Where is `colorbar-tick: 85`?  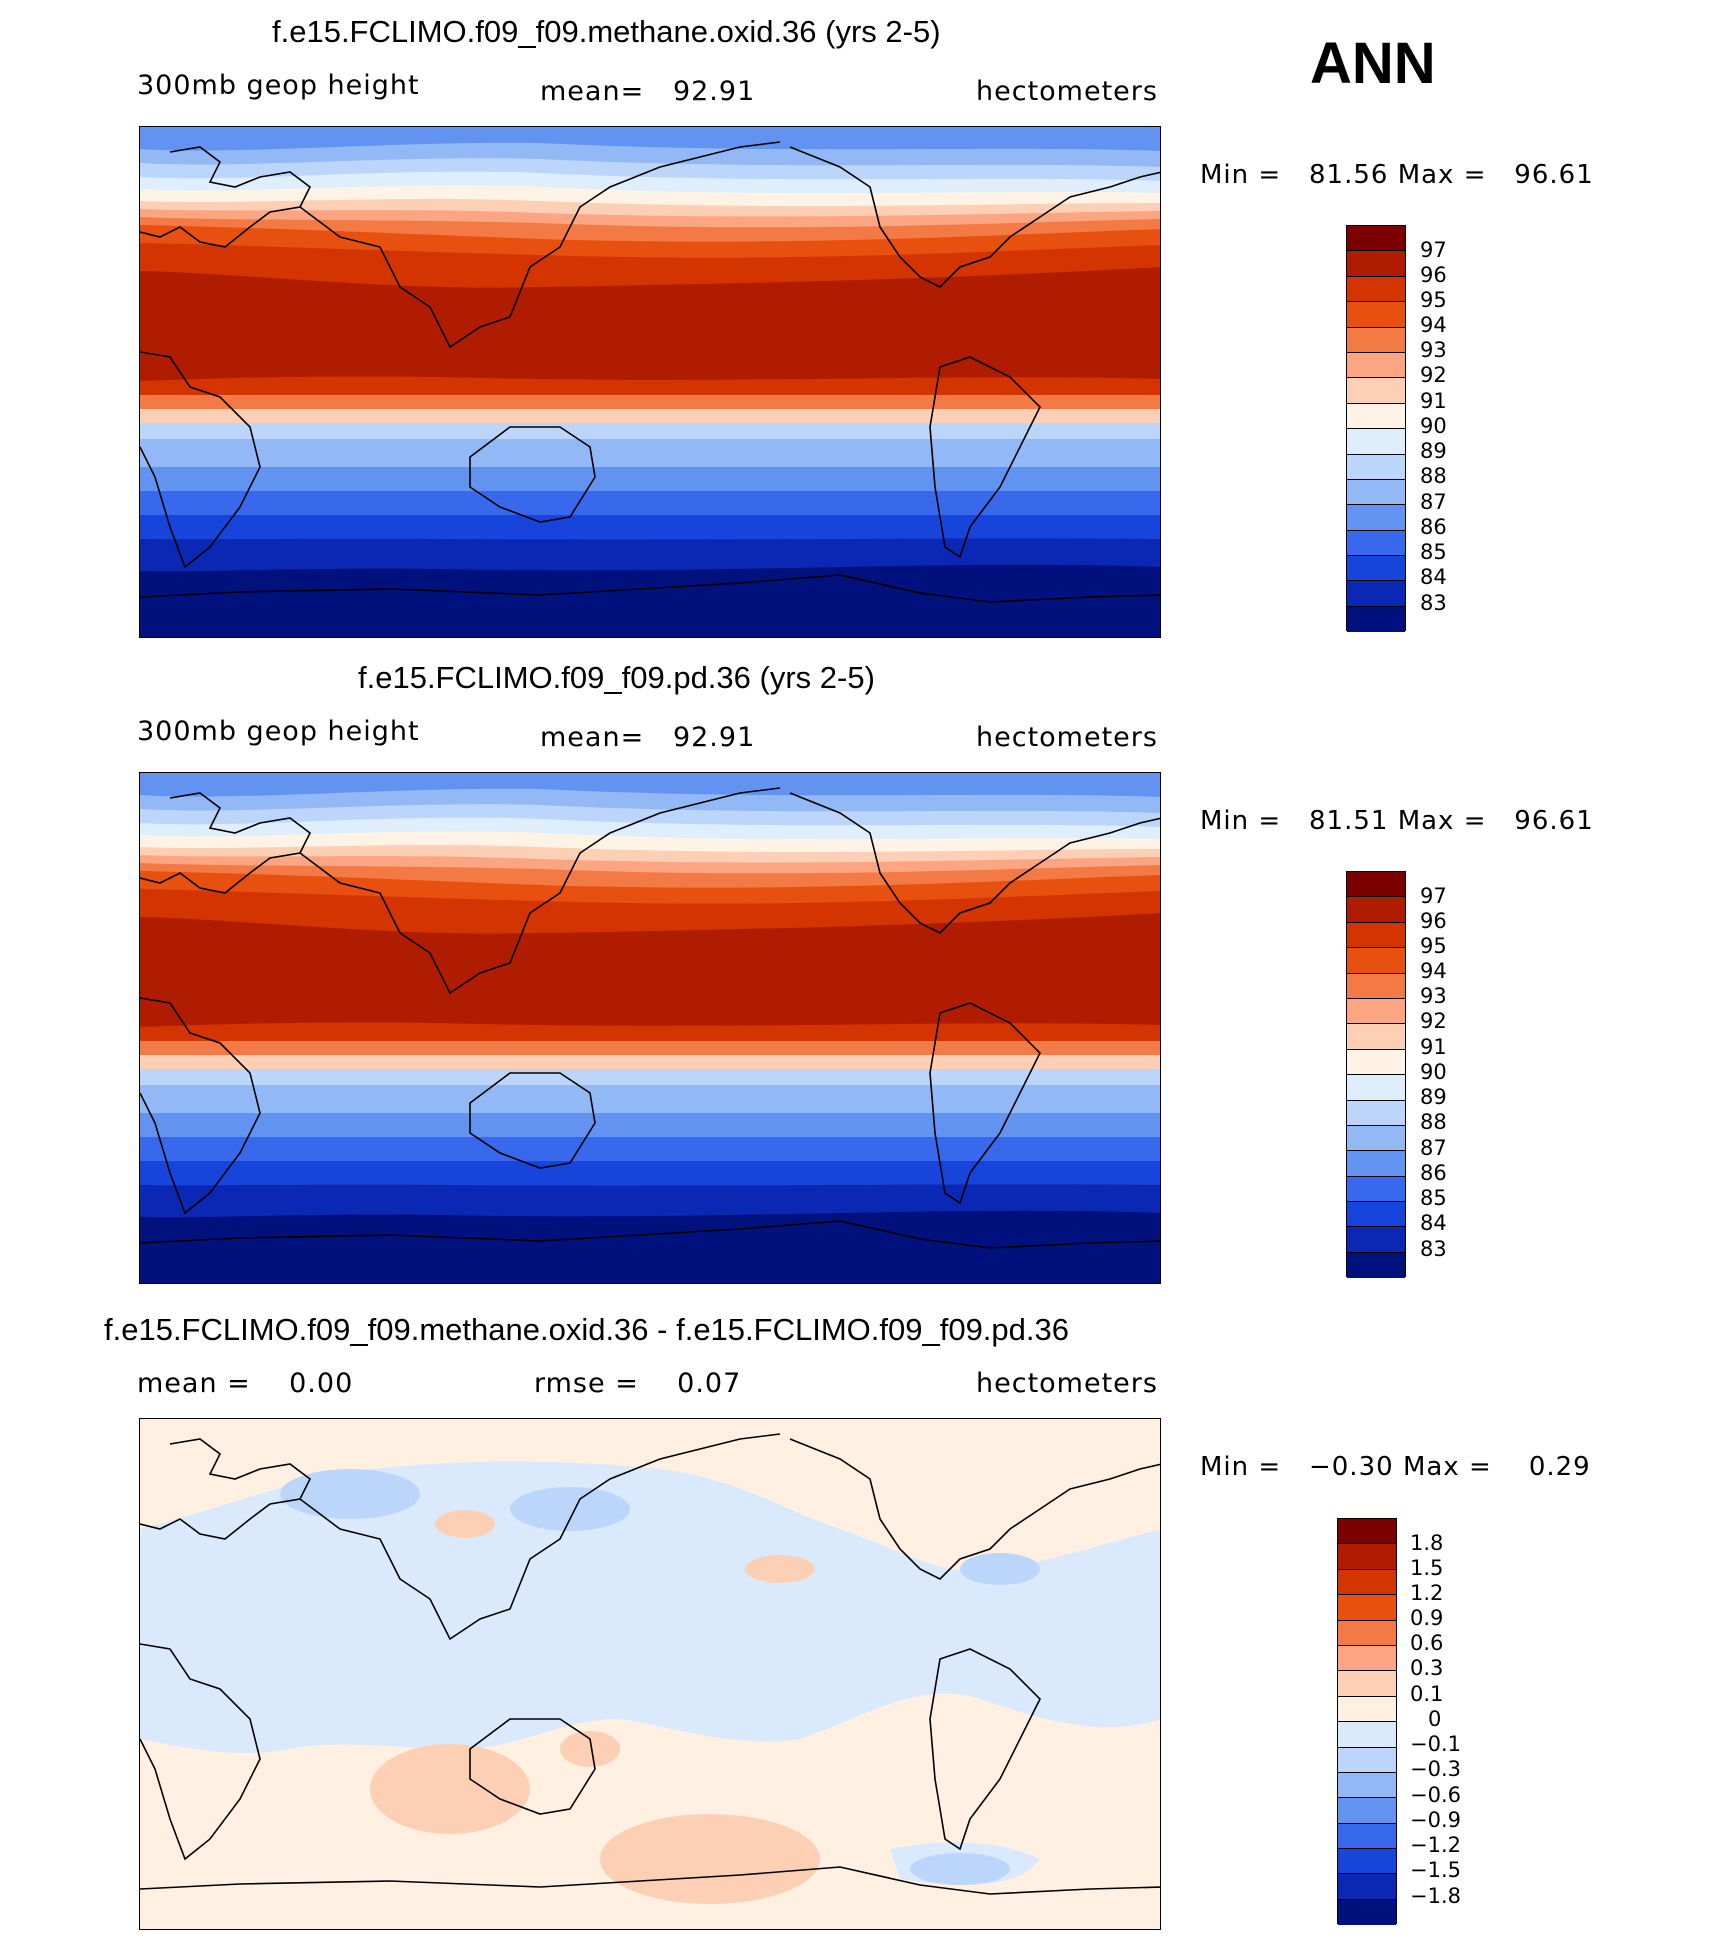
colorbar-tick: 85 is located at coordinates (1433, 1198).